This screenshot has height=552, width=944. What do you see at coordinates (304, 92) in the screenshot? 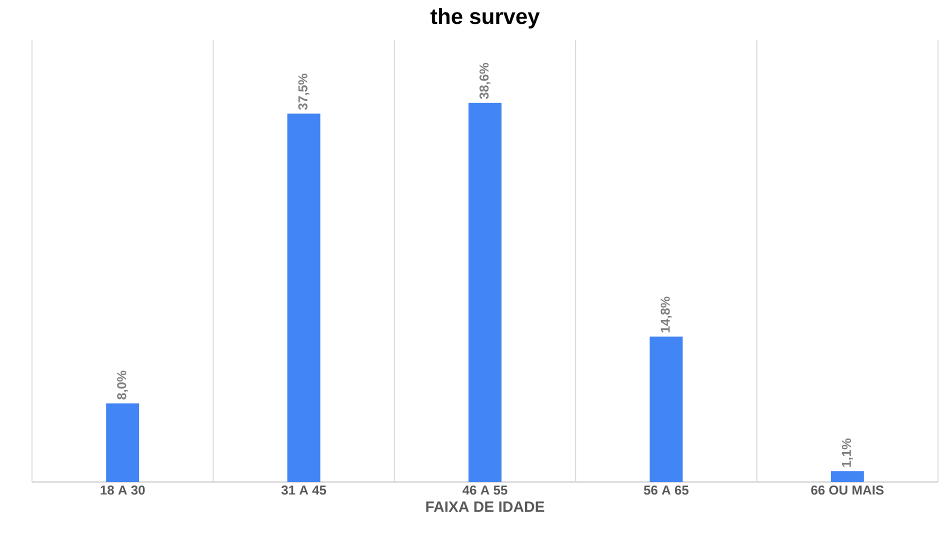
I see `data-label: 37,5%` at bounding box center [304, 92].